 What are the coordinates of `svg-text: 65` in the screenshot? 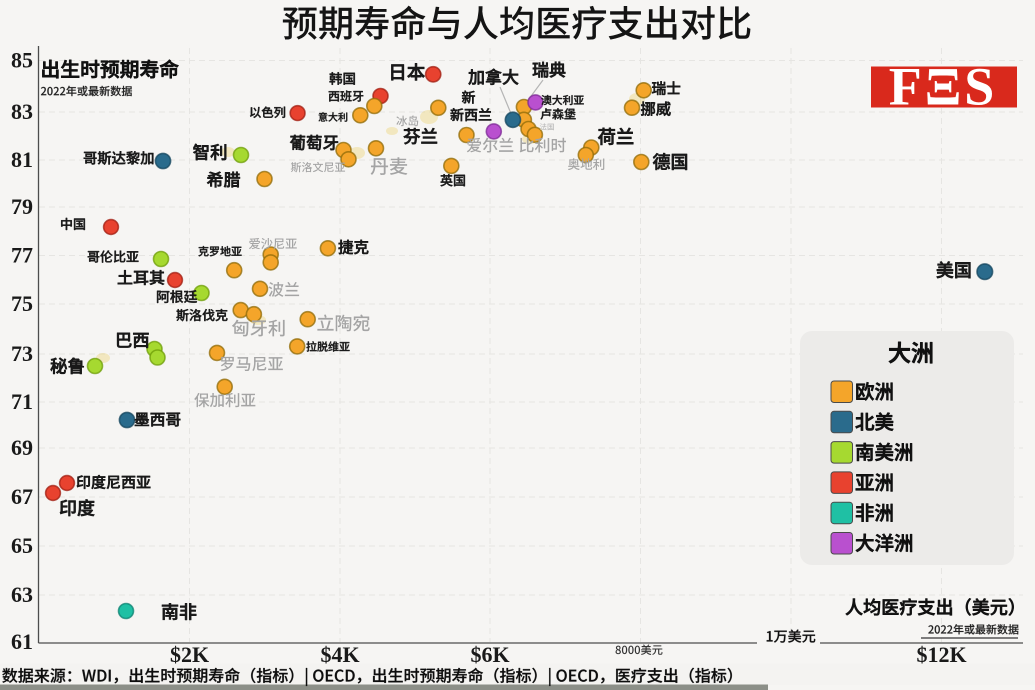 It's located at (22, 545).